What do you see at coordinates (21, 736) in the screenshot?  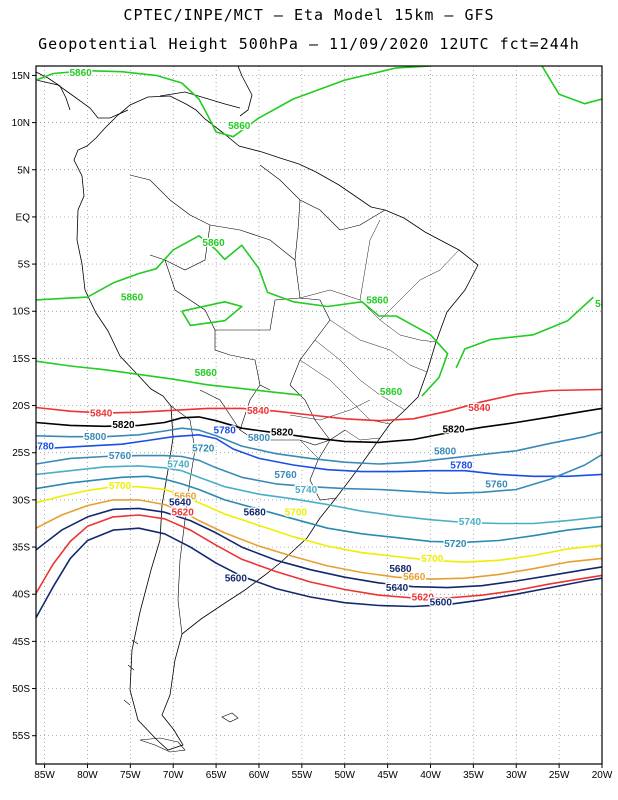 I see `lat-tick-label: 55S` at bounding box center [21, 736].